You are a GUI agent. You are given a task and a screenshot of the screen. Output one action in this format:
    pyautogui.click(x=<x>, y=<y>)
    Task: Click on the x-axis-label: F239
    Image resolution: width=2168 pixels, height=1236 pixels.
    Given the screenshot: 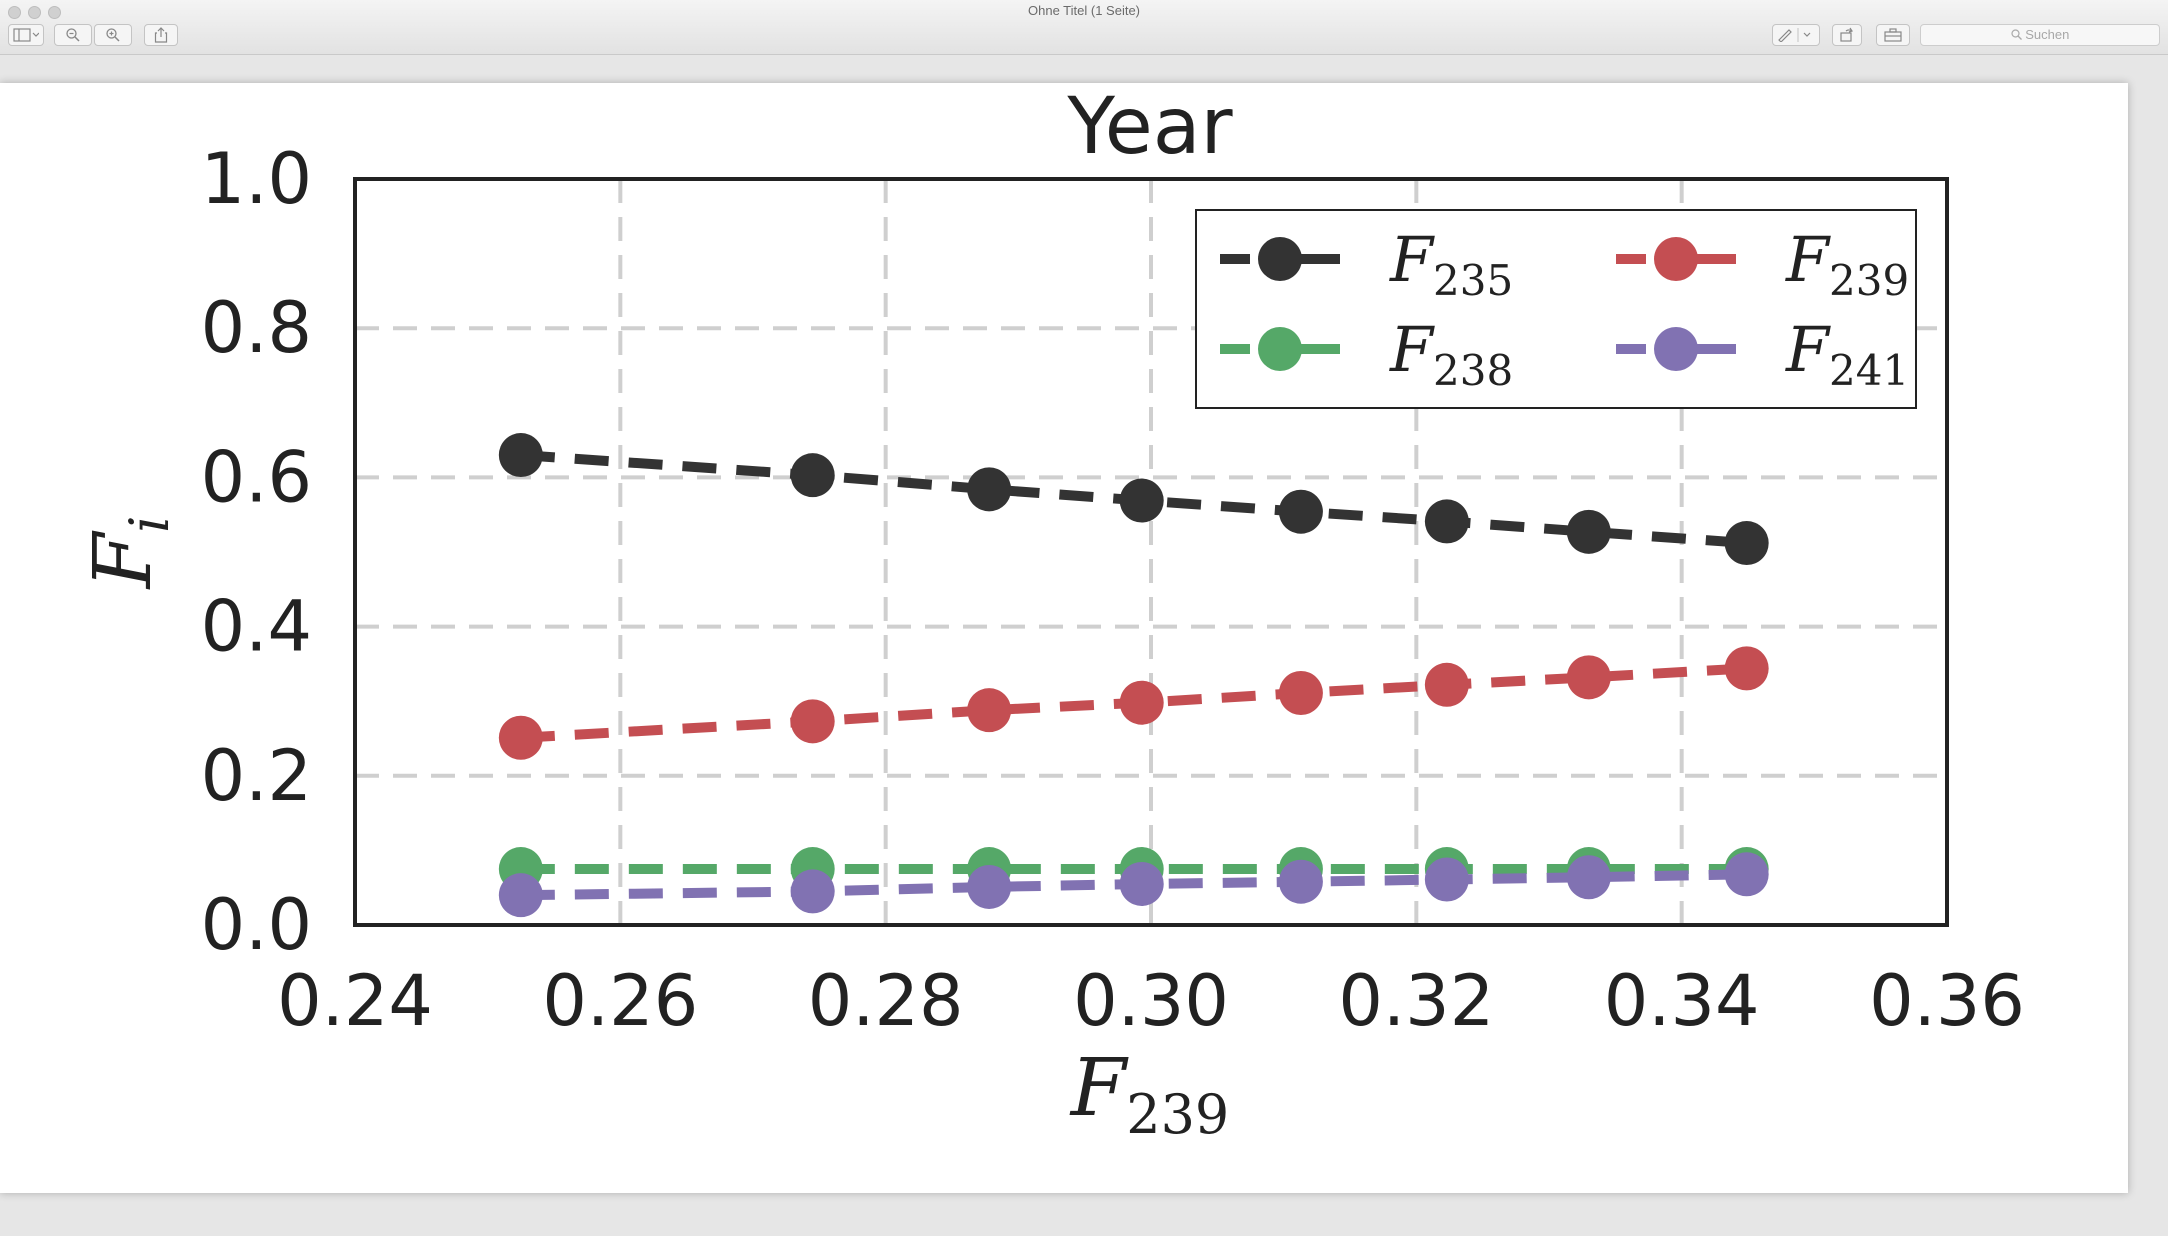 What is the action you would take?
    pyautogui.click(x=1149, y=1093)
    